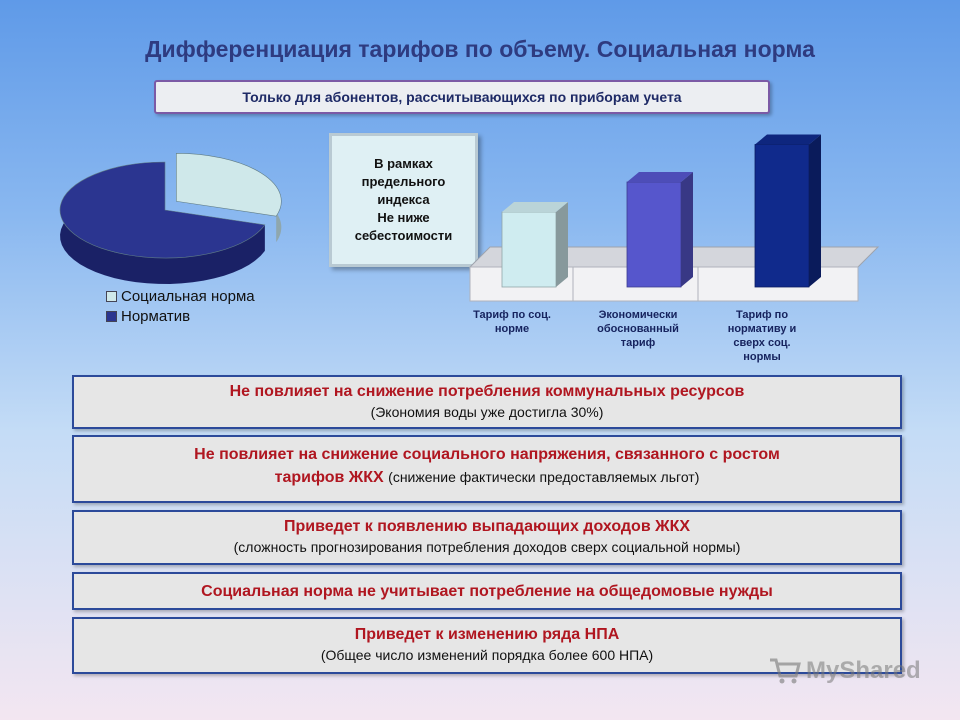 The width and height of the screenshot is (960, 720). What do you see at coordinates (785, 671) in the screenshot?
I see `watermark-cart-icon` at bounding box center [785, 671].